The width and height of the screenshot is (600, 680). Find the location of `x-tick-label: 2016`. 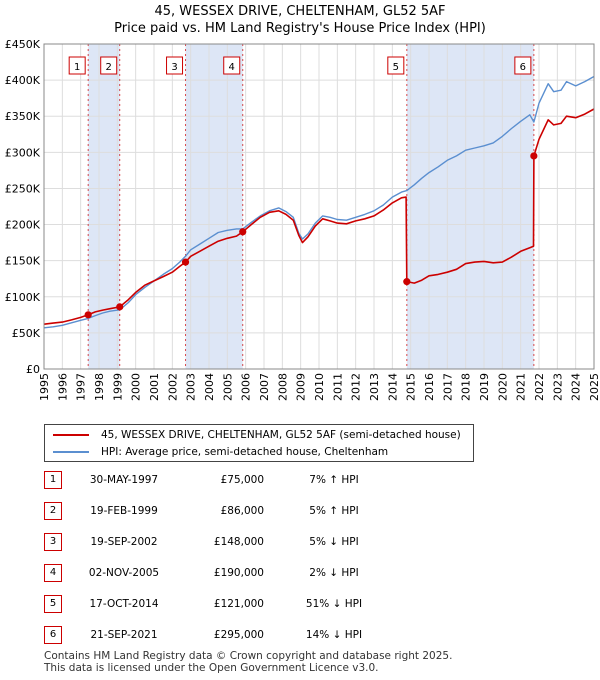

x-tick-label: 2016 is located at coordinates (429, 387).